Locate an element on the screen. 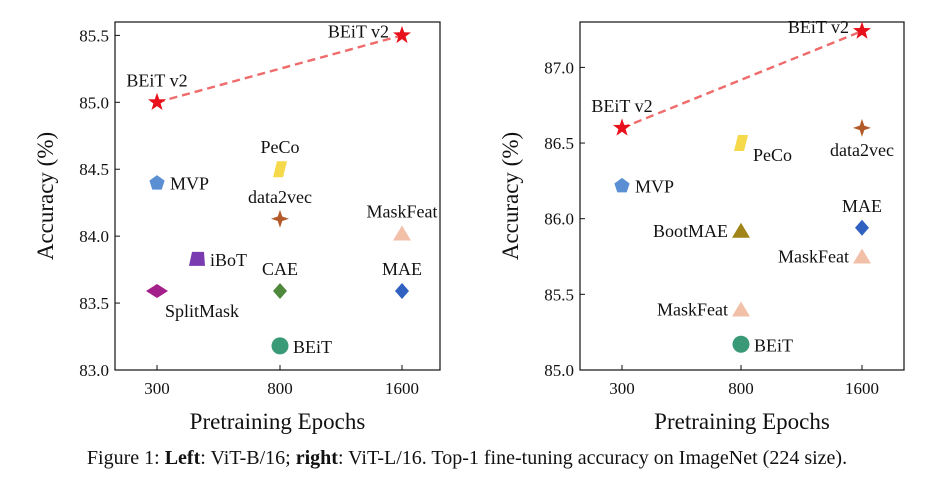 This screenshot has width=934, height=491. point-marker-cae is located at coordinates (280, 291).